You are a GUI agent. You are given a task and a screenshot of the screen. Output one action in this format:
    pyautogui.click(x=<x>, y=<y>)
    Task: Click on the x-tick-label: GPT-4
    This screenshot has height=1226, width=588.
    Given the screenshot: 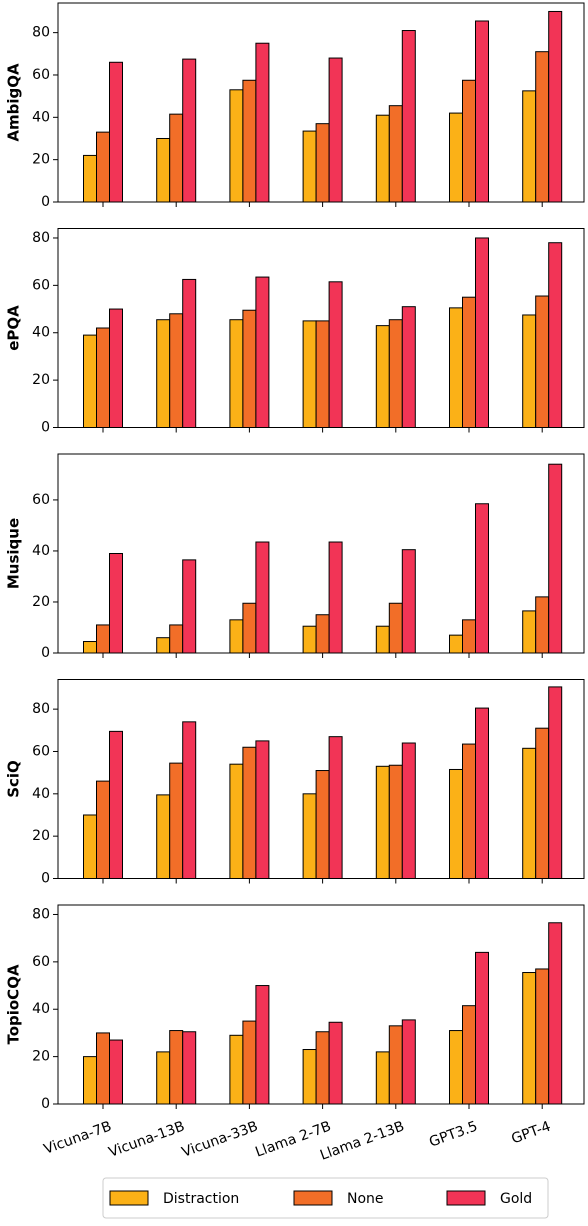 What is the action you would take?
    pyautogui.click(x=531, y=1132)
    